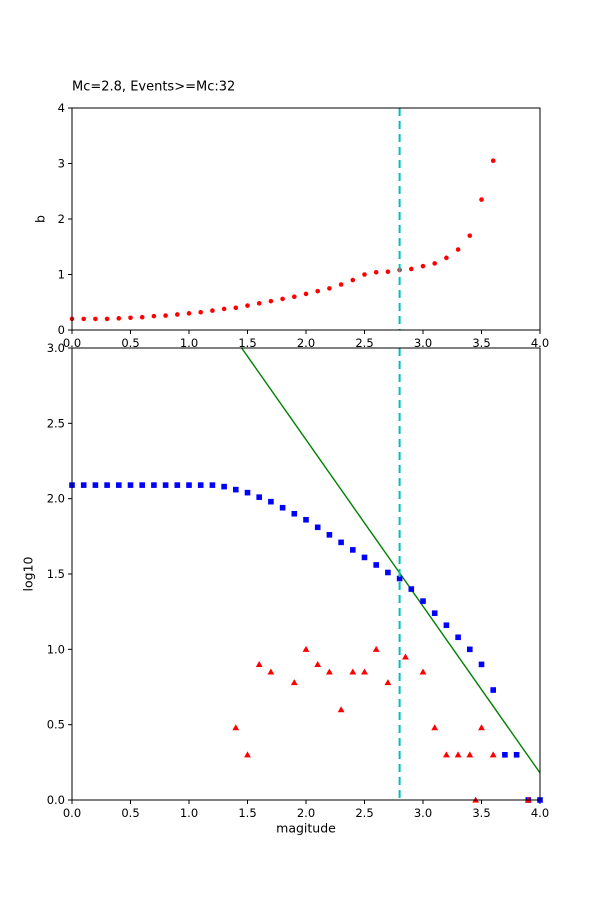  What do you see at coordinates (56, 348) in the screenshot?
I see `y-tick-label: 3.0` at bounding box center [56, 348].